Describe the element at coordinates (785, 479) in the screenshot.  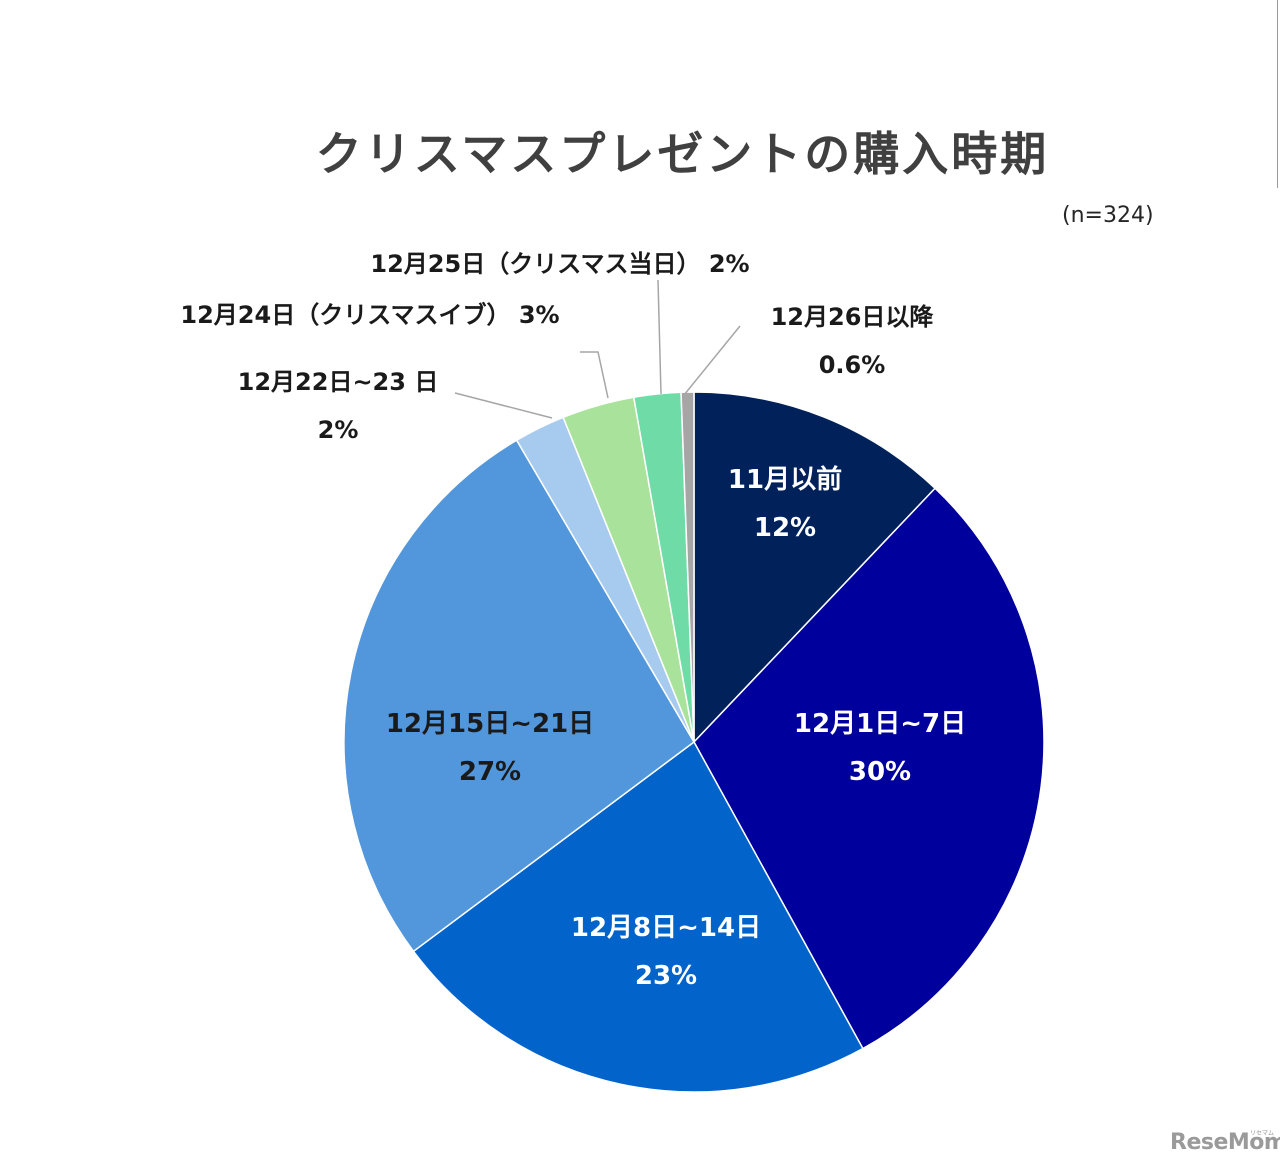
I see `slice-label-0: 11月以前` at that location.